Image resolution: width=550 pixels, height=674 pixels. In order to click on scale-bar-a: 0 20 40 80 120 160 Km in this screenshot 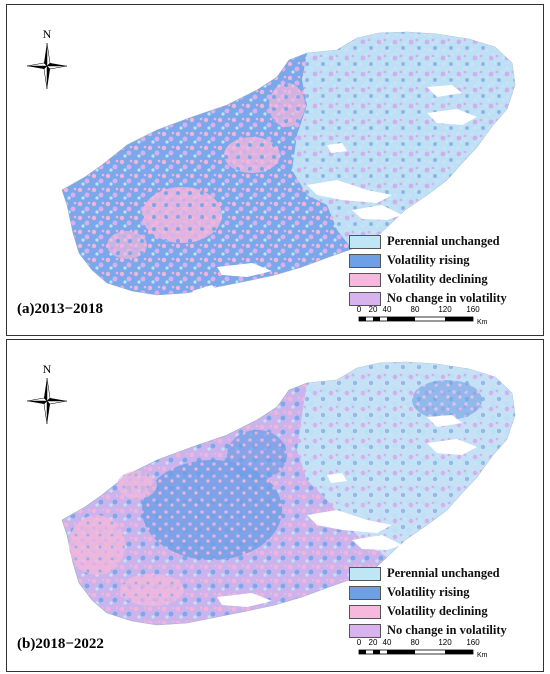, I will do `click(435, 320)`.